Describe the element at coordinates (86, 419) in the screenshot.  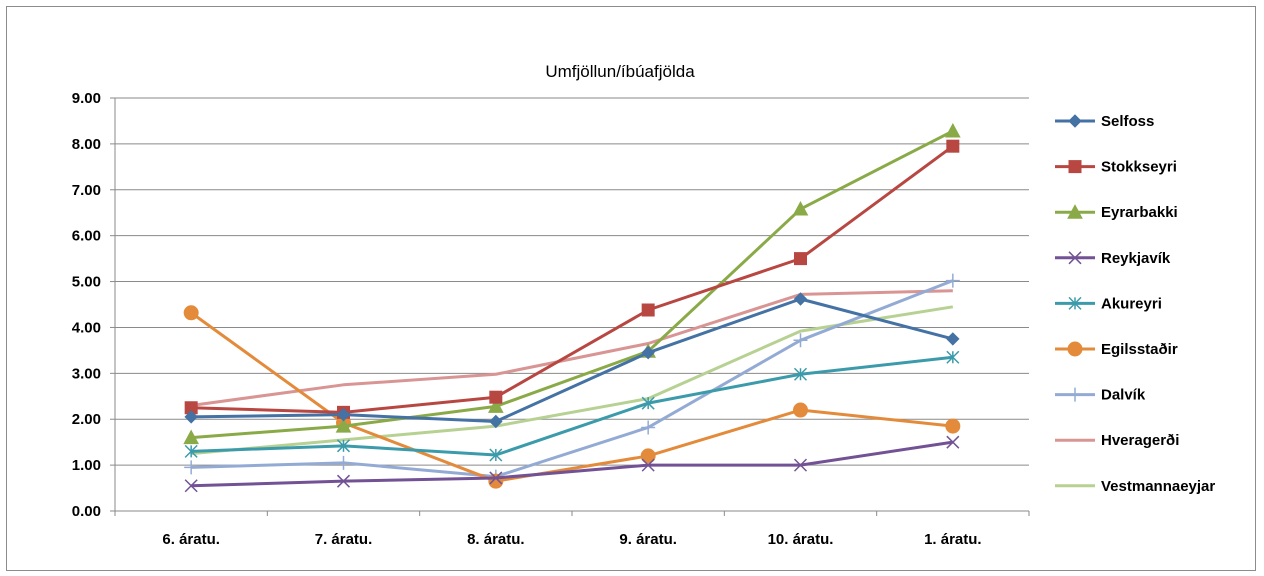
I see `y-tick-label: 2.00` at that location.